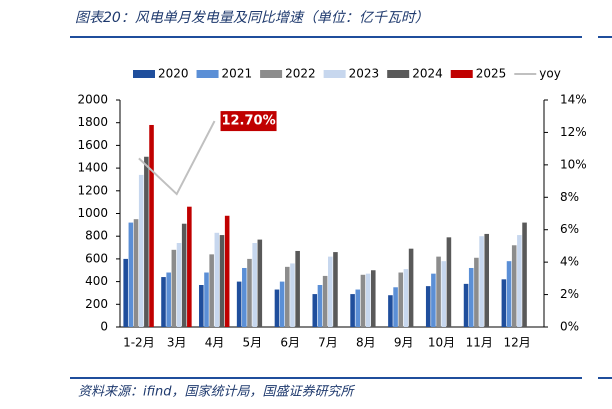 Image resolution: width=612 pixels, height=409 pixels. What do you see at coordinates (290, 343) in the screenshot?
I see `x-tick-label: 6月` at bounding box center [290, 343].